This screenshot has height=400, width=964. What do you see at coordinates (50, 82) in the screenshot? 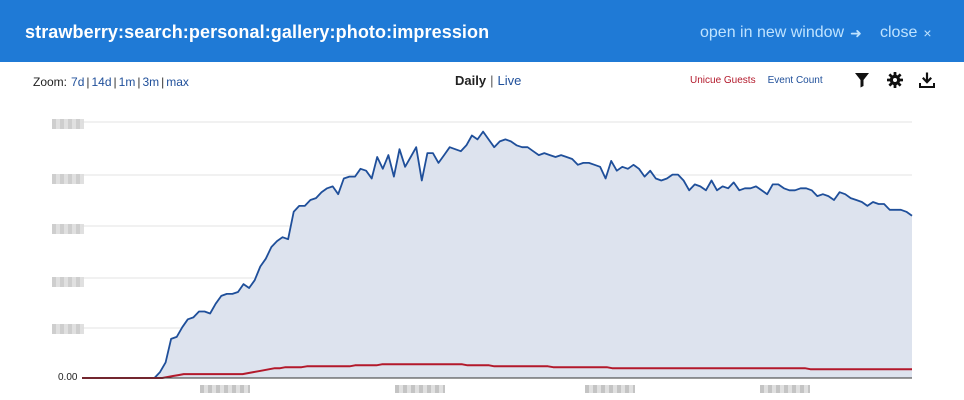
I see `zoom-label: Zoom:` at bounding box center [50, 82].